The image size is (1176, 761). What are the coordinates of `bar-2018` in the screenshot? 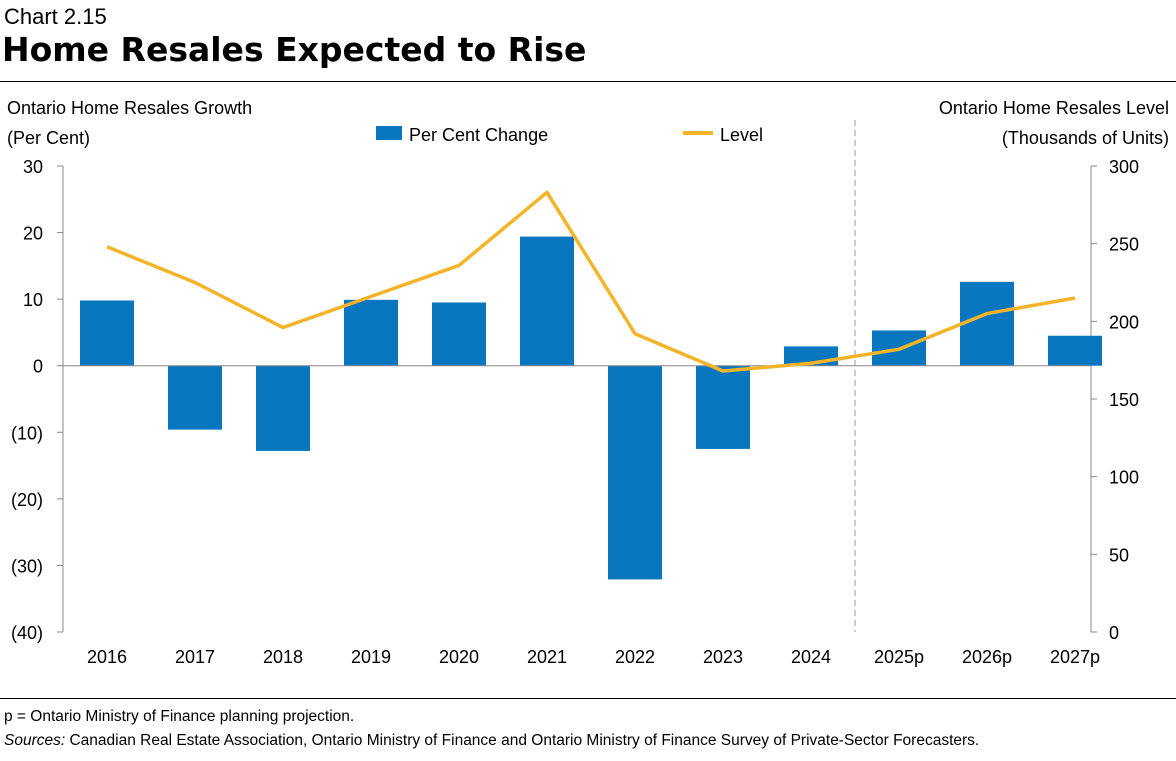 It's located at (283, 408).